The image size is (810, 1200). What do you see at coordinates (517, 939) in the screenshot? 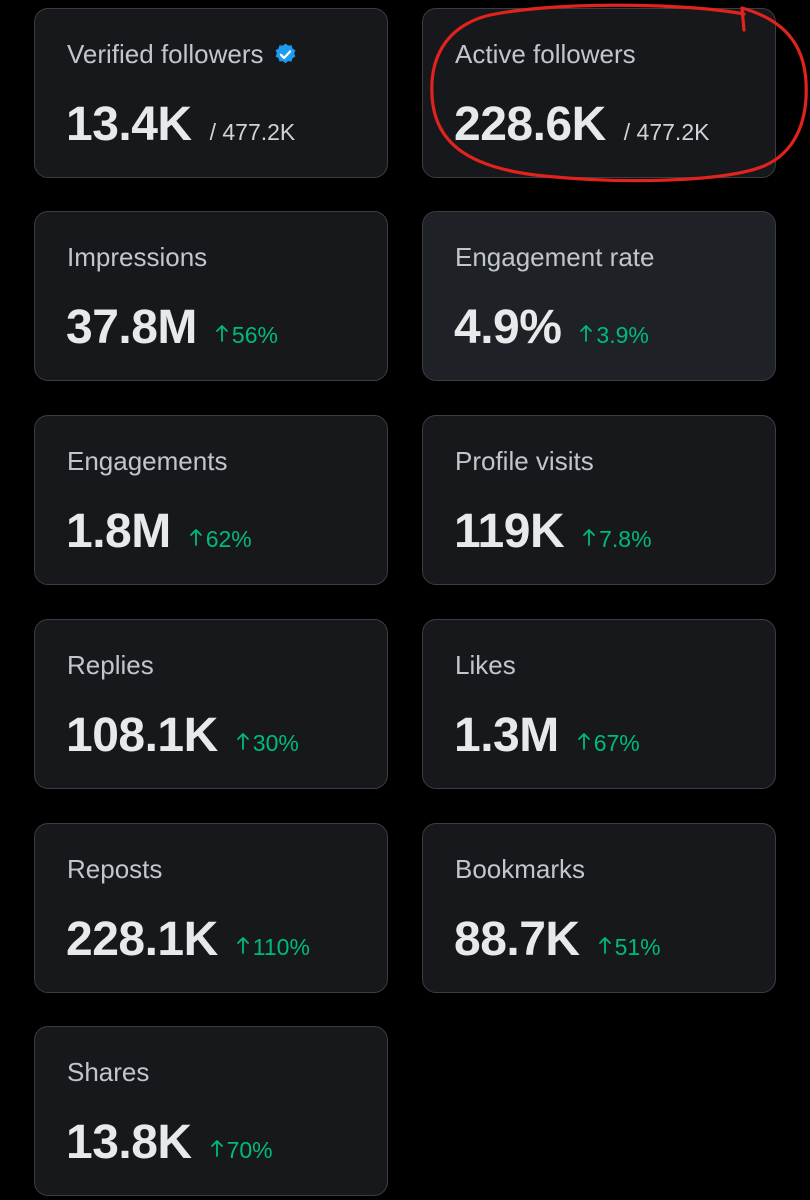
I see `card-value: 88.7K` at bounding box center [517, 939].